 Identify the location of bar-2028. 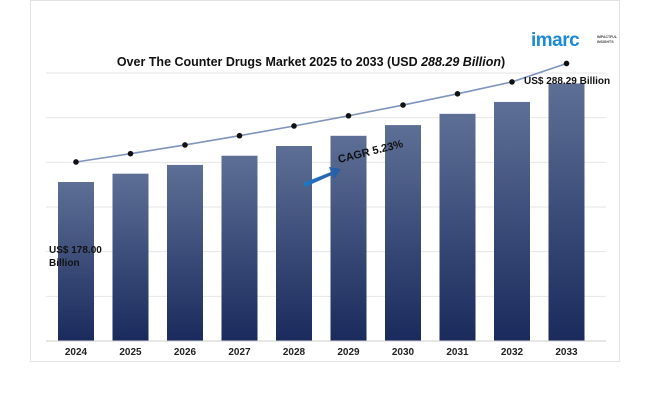
(294, 243).